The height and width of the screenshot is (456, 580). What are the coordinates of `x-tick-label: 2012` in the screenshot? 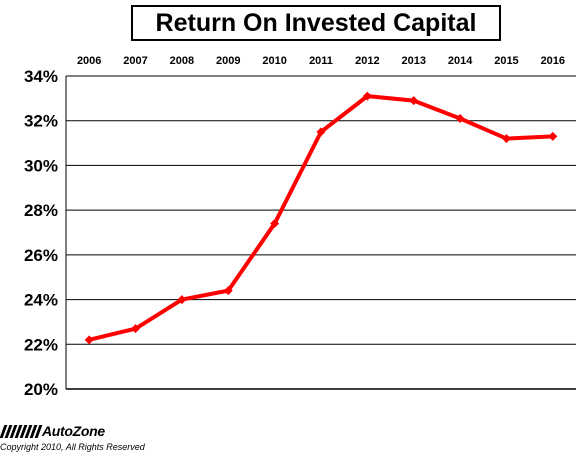 It's located at (367, 61).